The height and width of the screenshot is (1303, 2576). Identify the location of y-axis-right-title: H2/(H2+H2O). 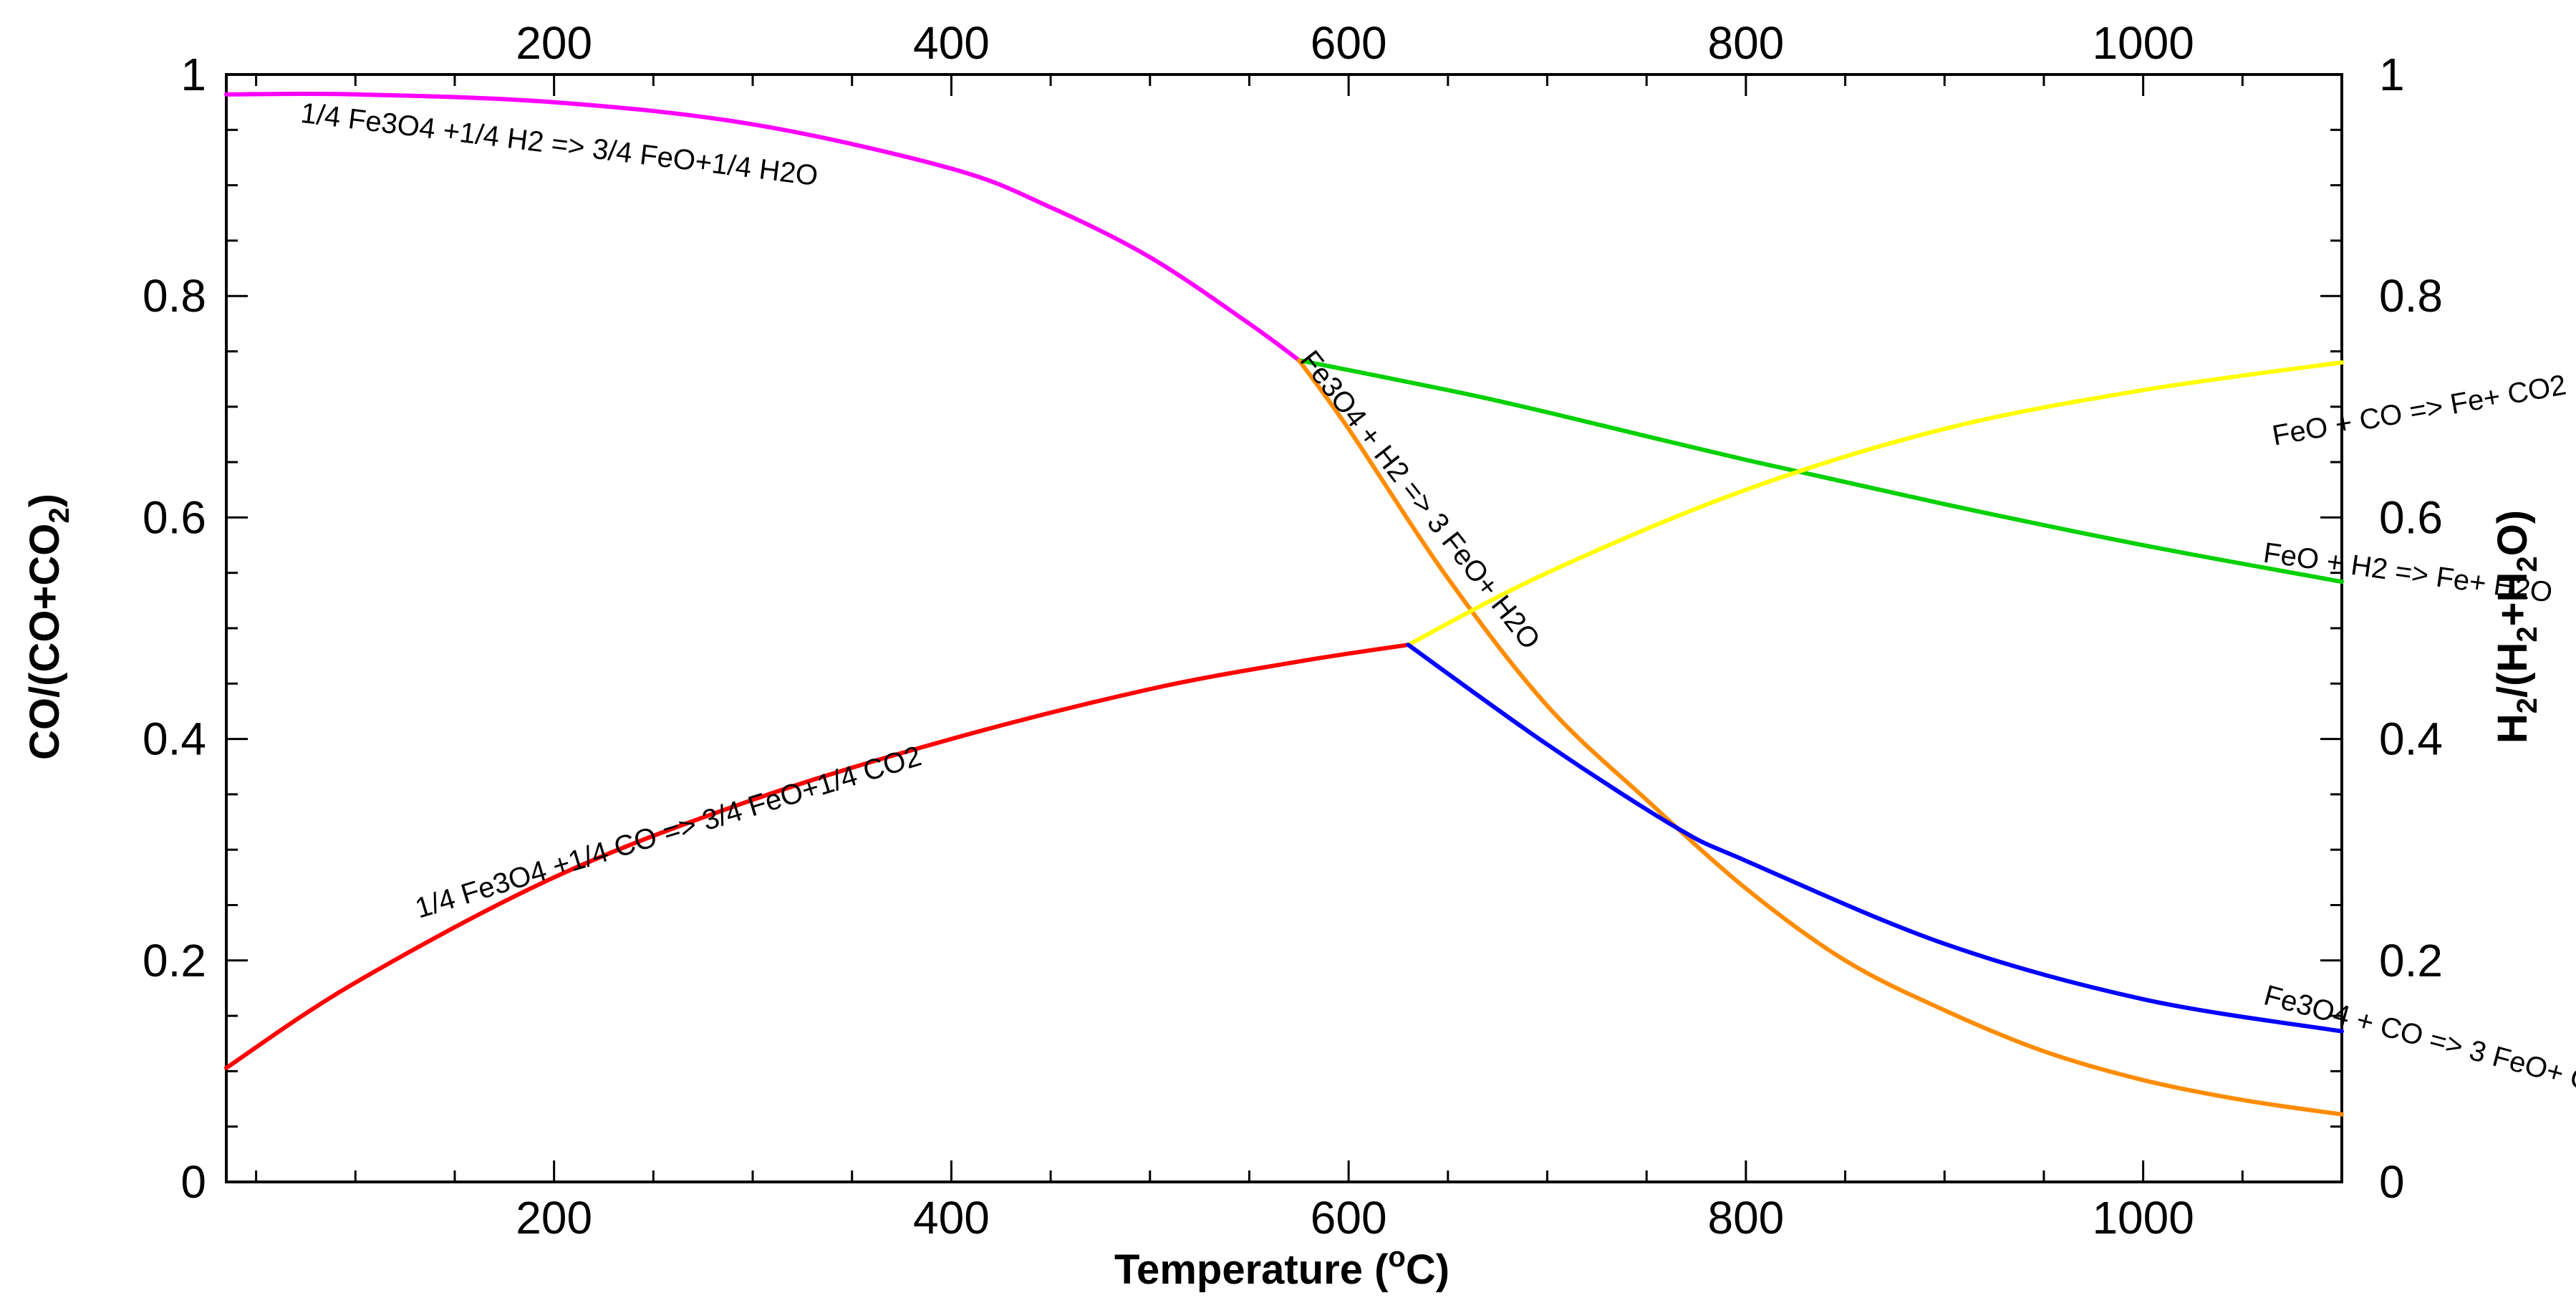
(2516, 627).